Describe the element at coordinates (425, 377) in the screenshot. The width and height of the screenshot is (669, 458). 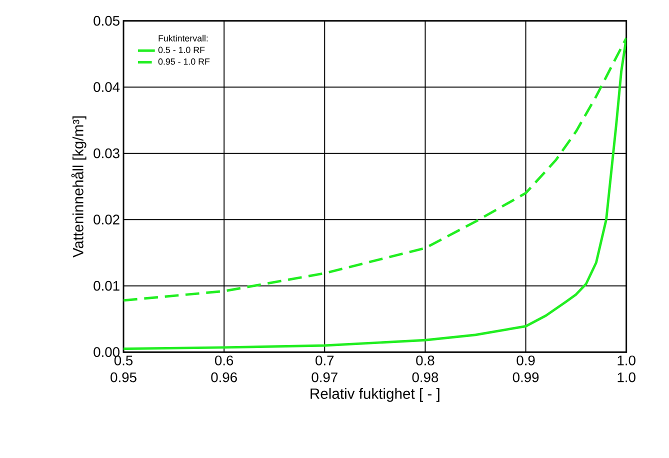
I see `x2-tick-label: 0.98` at that location.